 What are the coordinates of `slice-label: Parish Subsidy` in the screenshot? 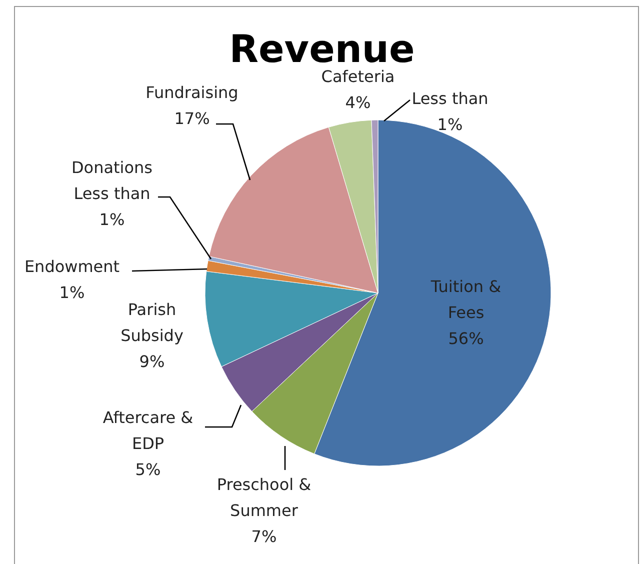 It's located at (152, 322).